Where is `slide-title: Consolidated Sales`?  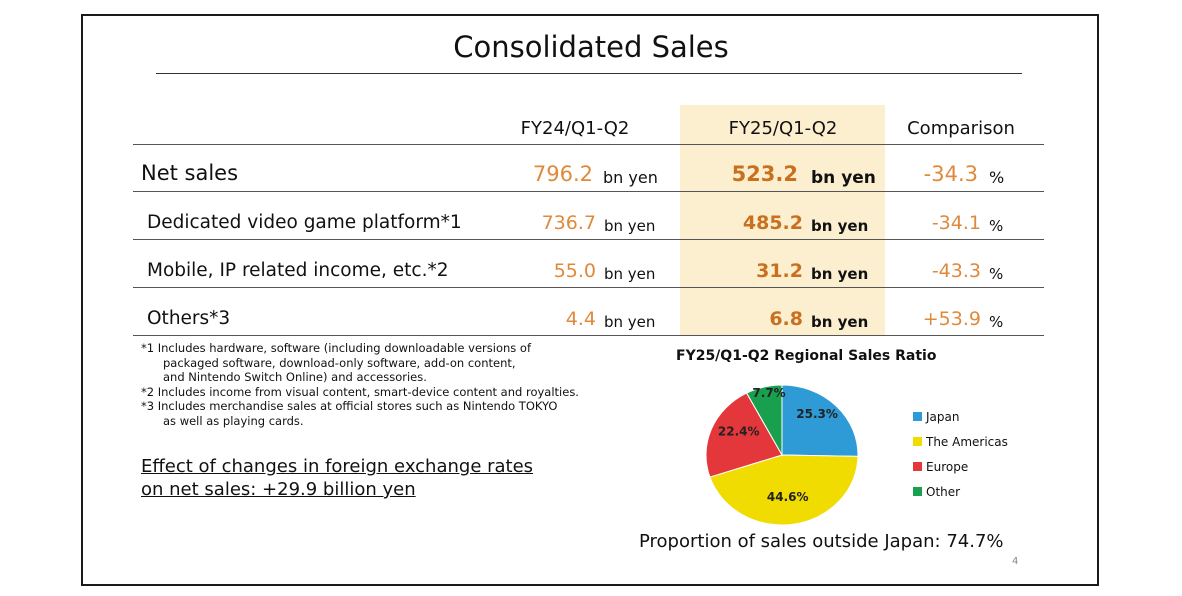 slide-title: Consolidated Sales is located at coordinates (591, 47).